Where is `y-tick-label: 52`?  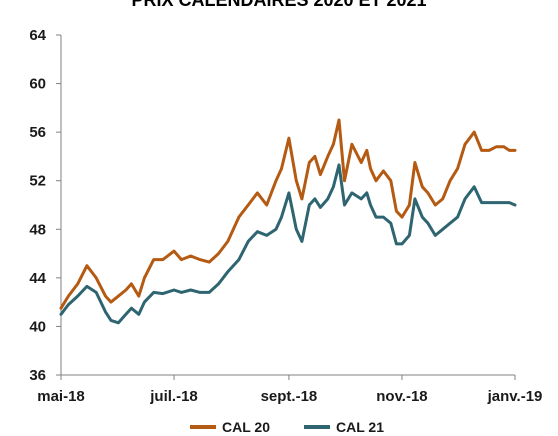
y-tick-label: 52 is located at coordinates (37, 181).